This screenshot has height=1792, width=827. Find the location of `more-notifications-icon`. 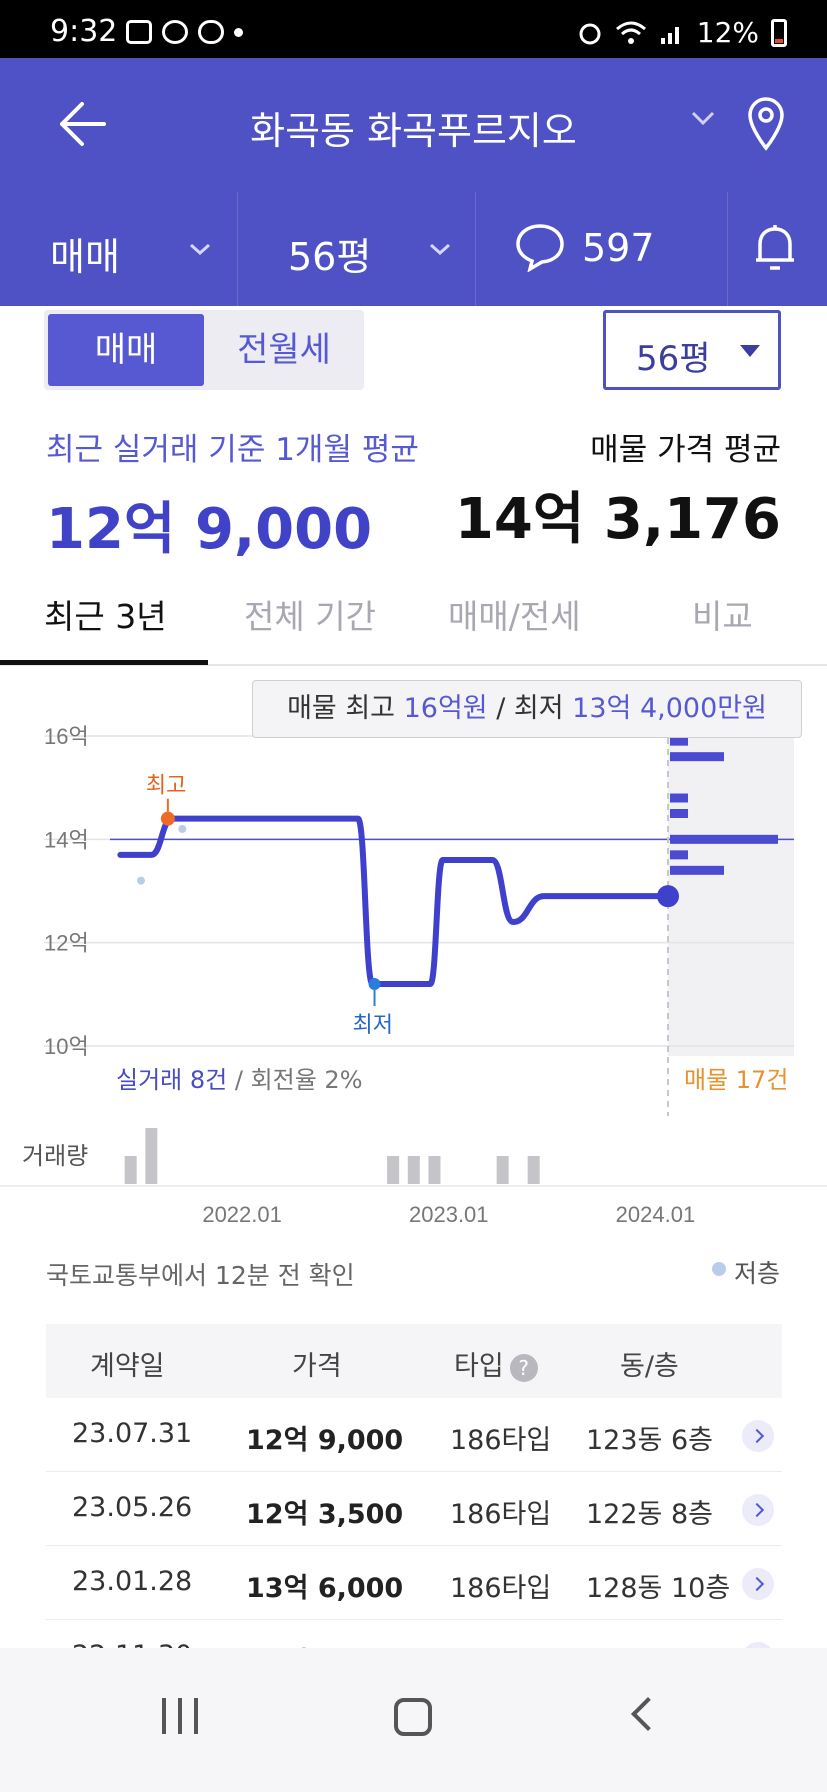

more-notifications-icon is located at coordinates (238, 32).